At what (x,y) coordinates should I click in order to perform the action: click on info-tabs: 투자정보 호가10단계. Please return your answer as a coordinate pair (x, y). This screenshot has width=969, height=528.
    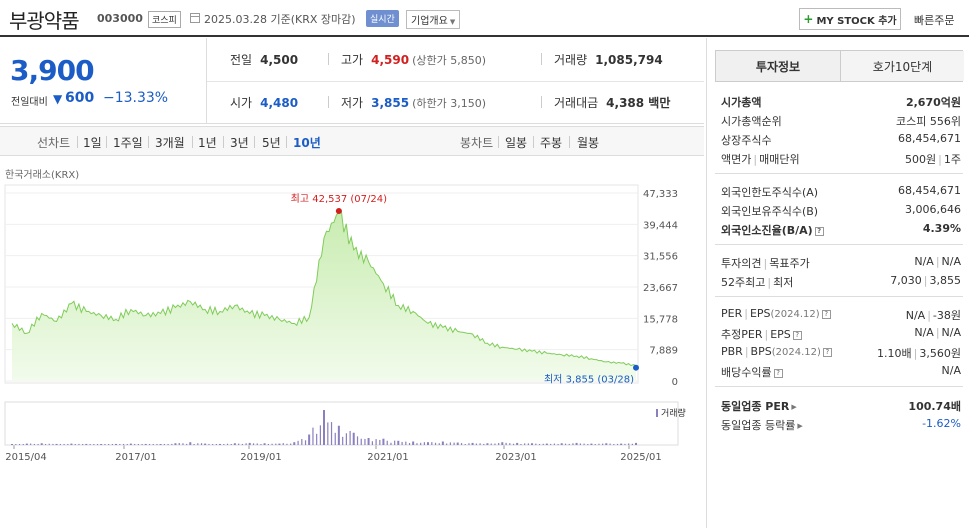
    Looking at the image, I should click on (839, 66).